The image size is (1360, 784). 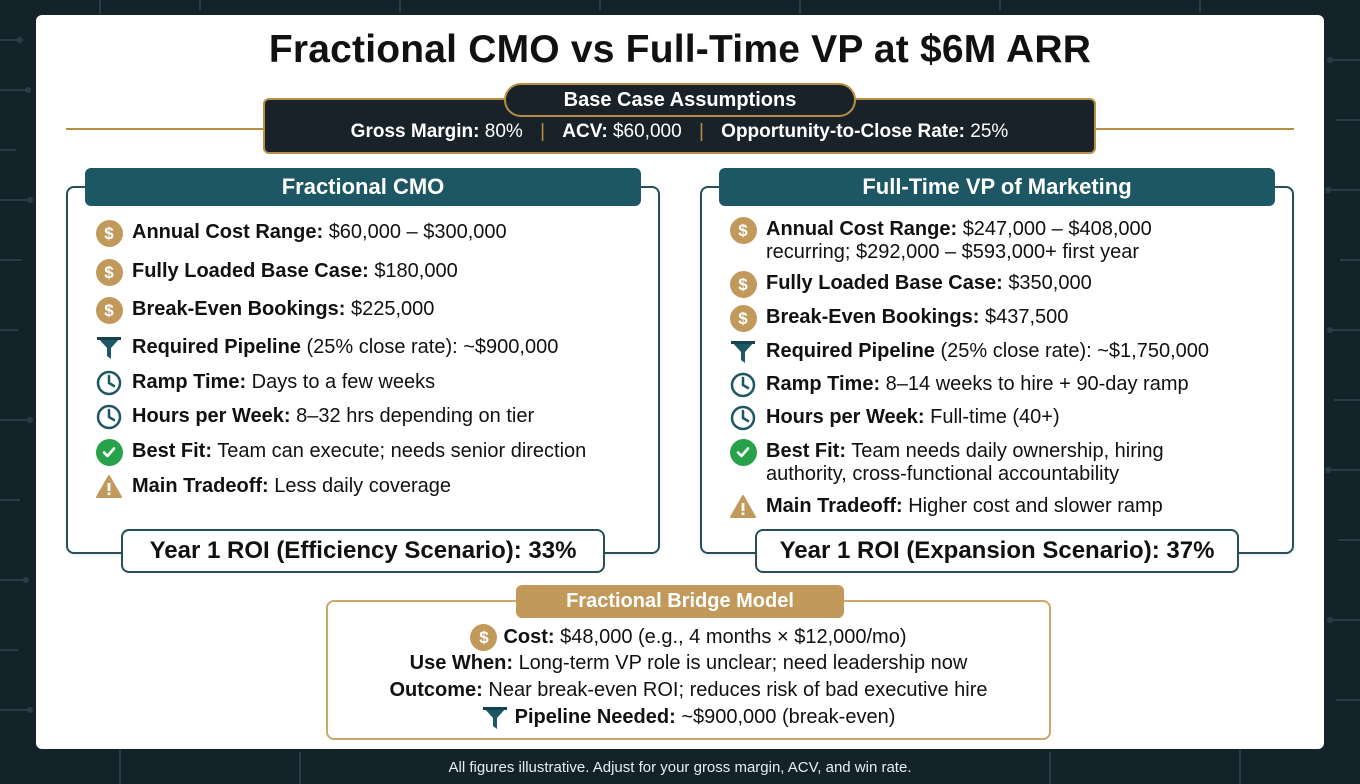 What do you see at coordinates (910, 284) in the screenshot?
I see `list-item: $ Fully Loaded Base Case: $350,000` at bounding box center [910, 284].